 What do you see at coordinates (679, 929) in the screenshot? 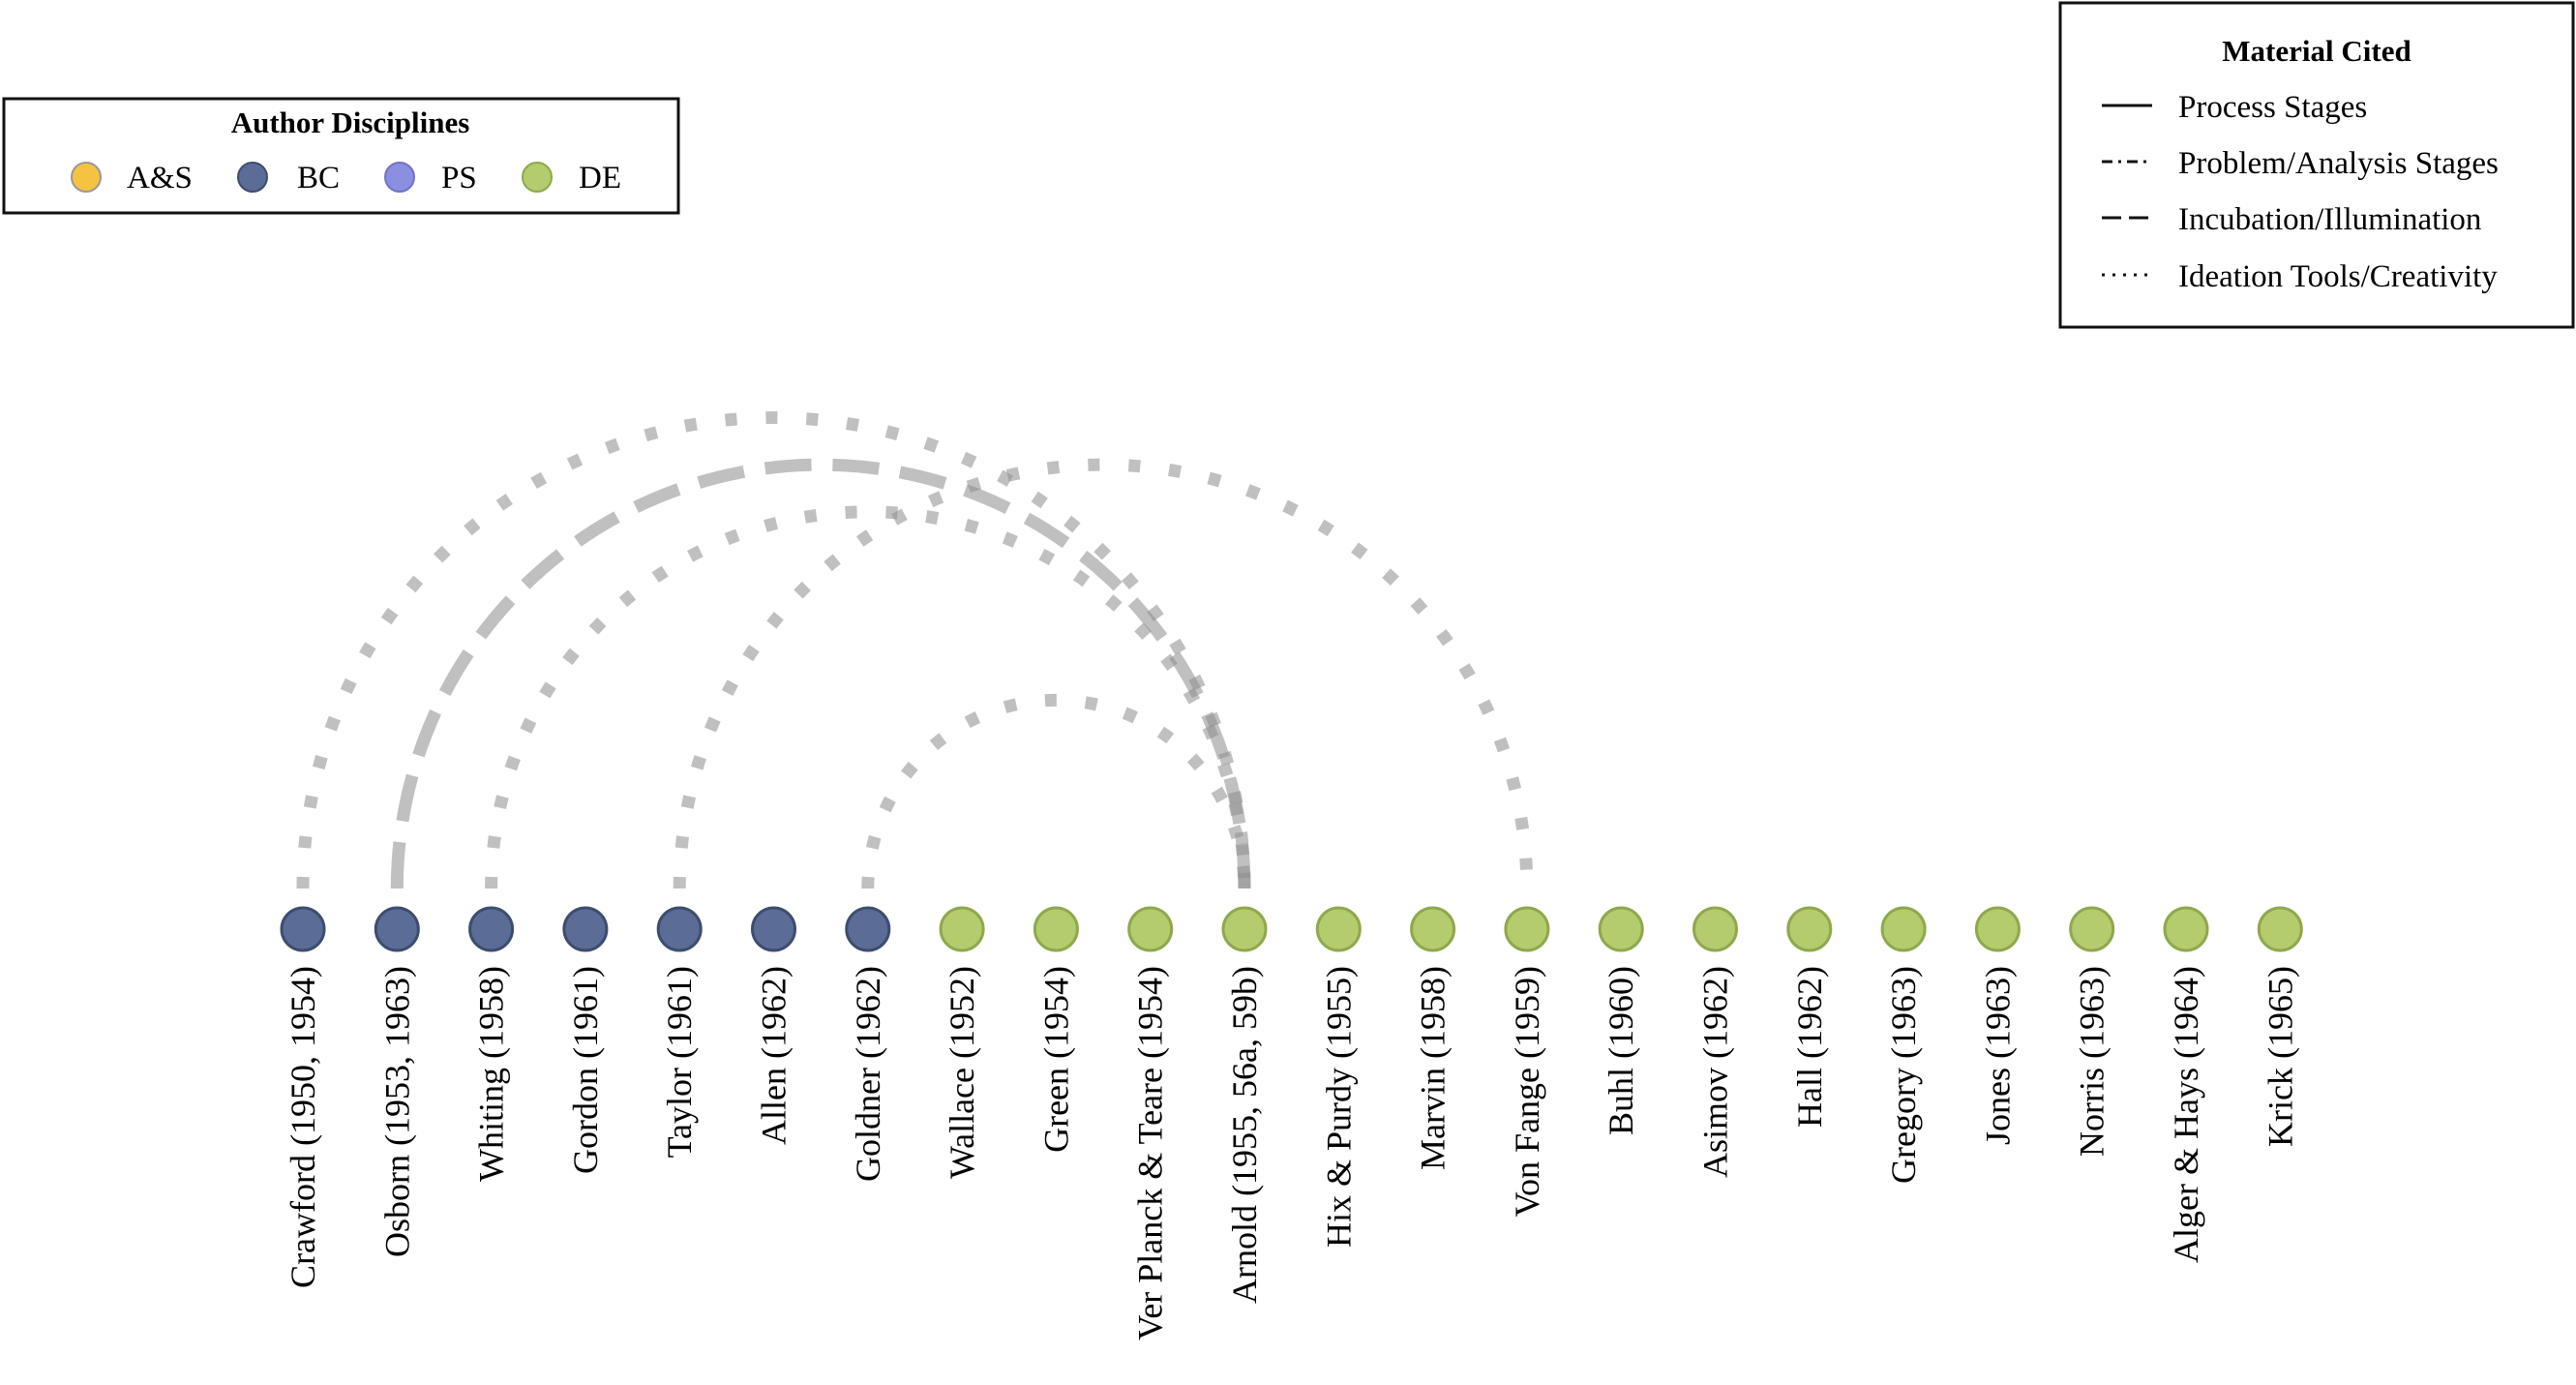
I see `author-node-taylor-1961` at bounding box center [679, 929].